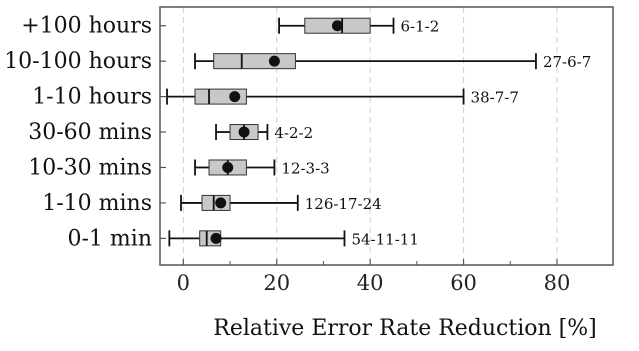 This screenshot has width=639, height=351. What do you see at coordinates (281, 203) in the screenshot?
I see `box-group: 126-17-24` at bounding box center [281, 203].